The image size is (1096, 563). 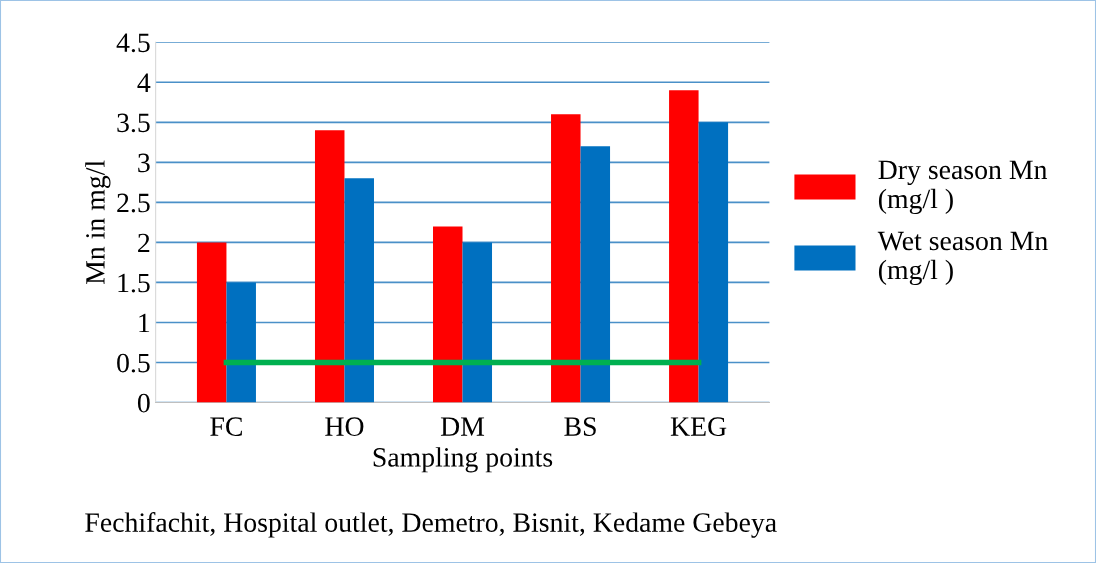 What do you see at coordinates (133, 123) in the screenshot?
I see `y-tick-label: 3.5` at bounding box center [133, 123].